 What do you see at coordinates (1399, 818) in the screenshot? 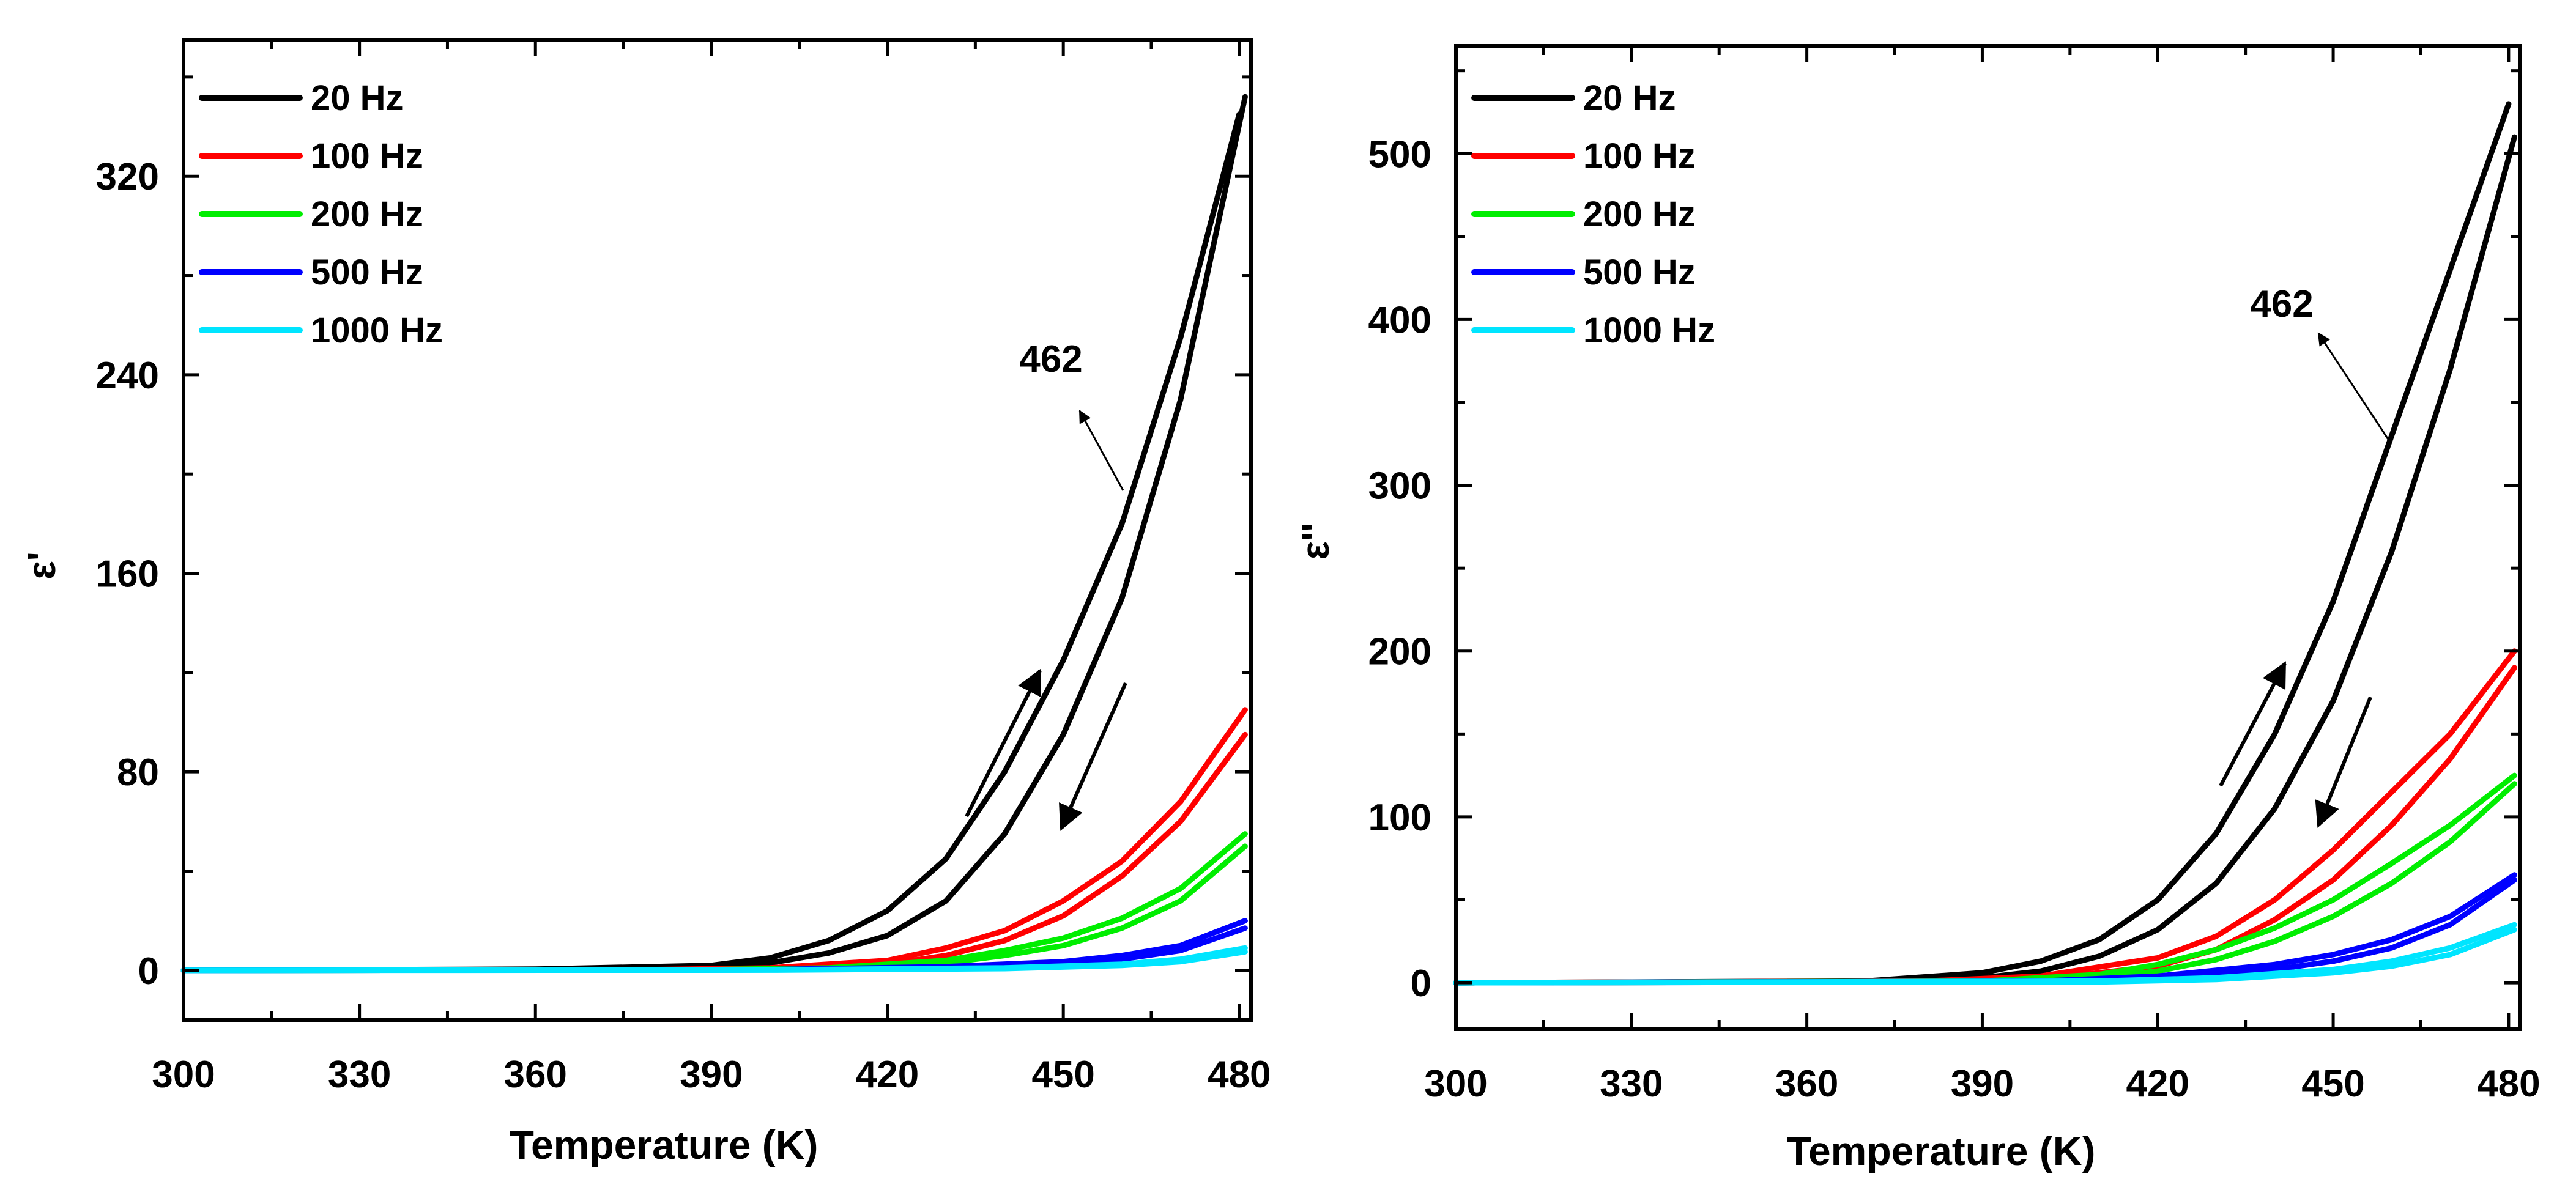
I see `y-tick-label: 100` at bounding box center [1399, 818].